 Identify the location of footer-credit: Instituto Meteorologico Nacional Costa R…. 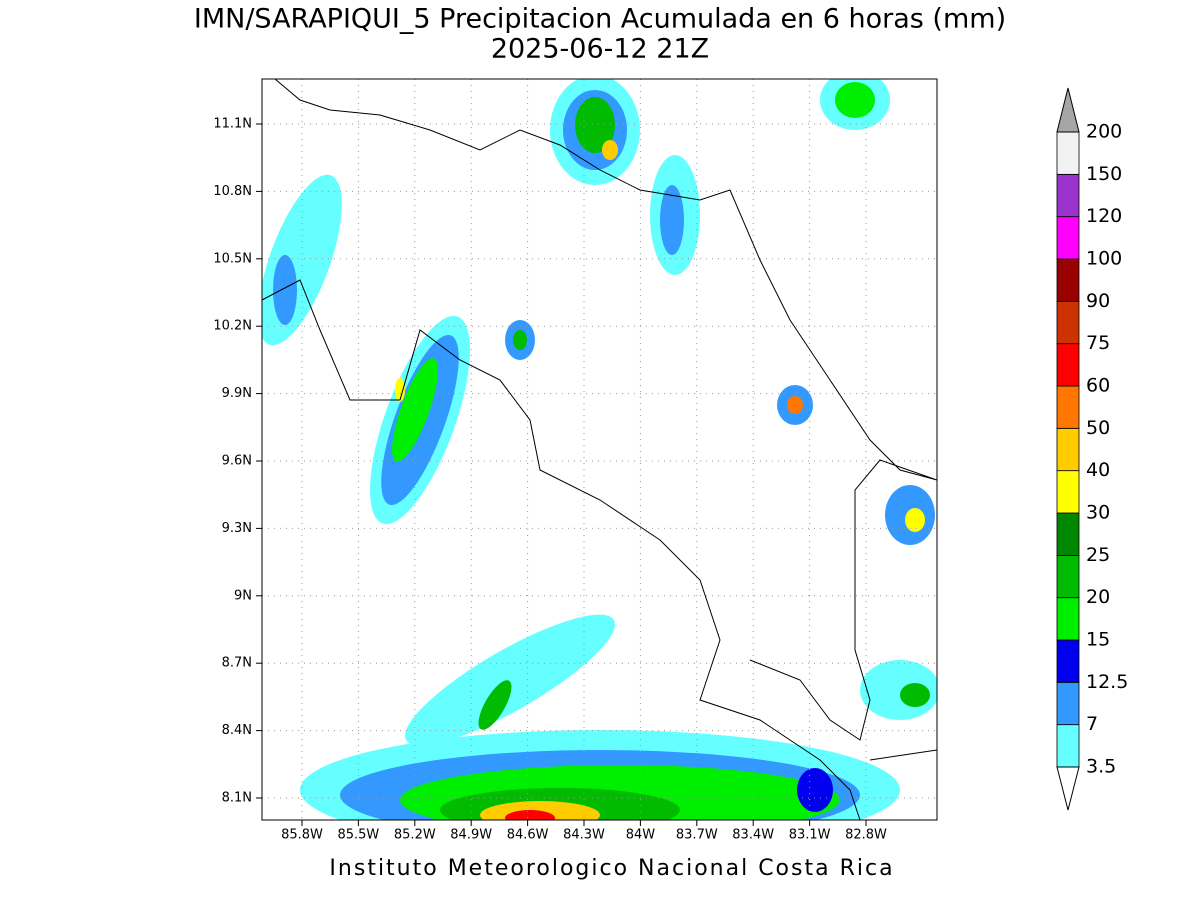
(611, 868).